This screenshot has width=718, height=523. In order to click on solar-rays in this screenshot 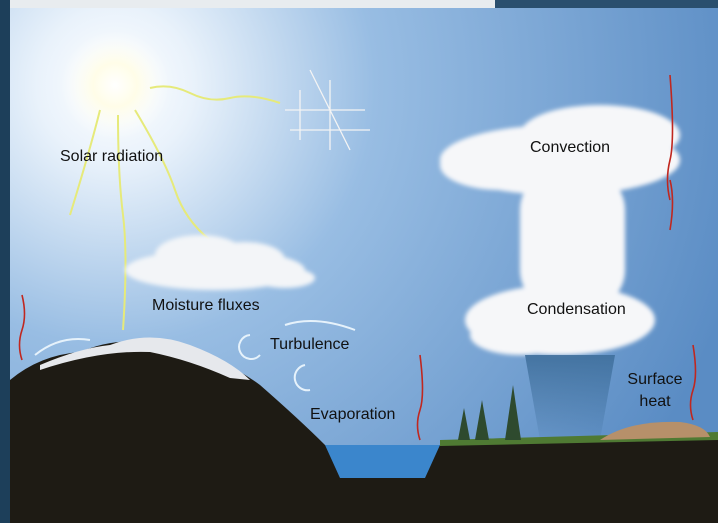, I will do `click(175, 208)`.